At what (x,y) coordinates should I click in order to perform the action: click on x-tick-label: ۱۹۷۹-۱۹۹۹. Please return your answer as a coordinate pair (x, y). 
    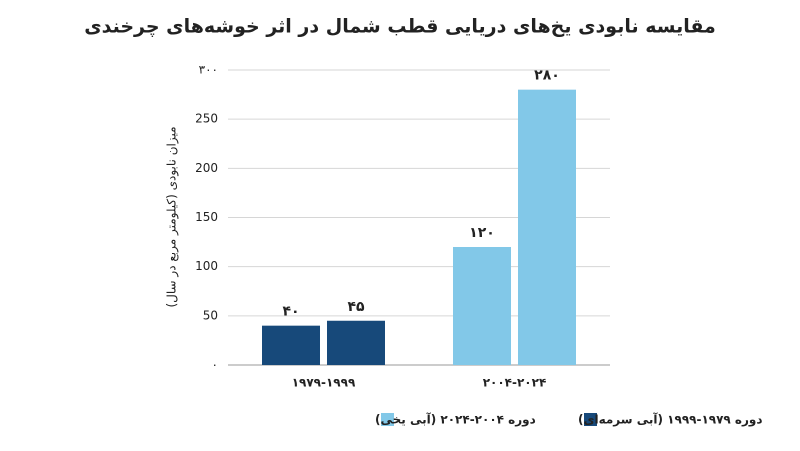
    Looking at the image, I should click on (324, 383).